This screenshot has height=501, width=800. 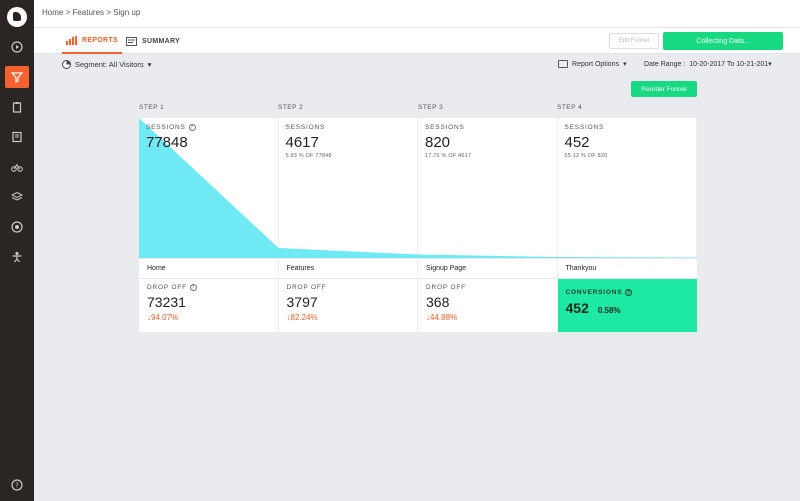 I want to click on page-name: Signup Page, so click(x=488, y=269).